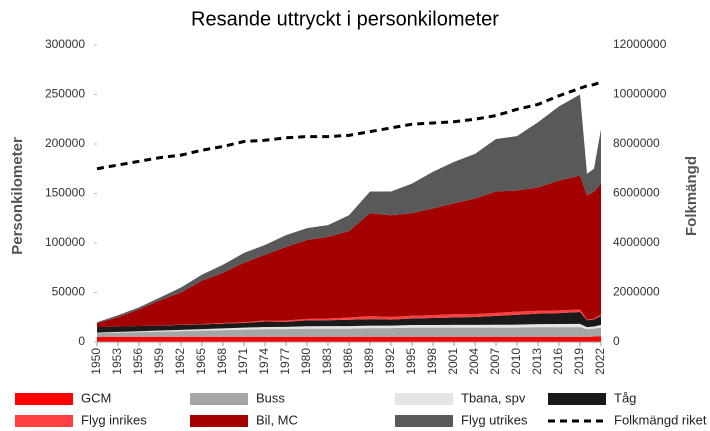  I want to click on chart-title: Resande uttryckt i personkilometer, so click(345, 19).